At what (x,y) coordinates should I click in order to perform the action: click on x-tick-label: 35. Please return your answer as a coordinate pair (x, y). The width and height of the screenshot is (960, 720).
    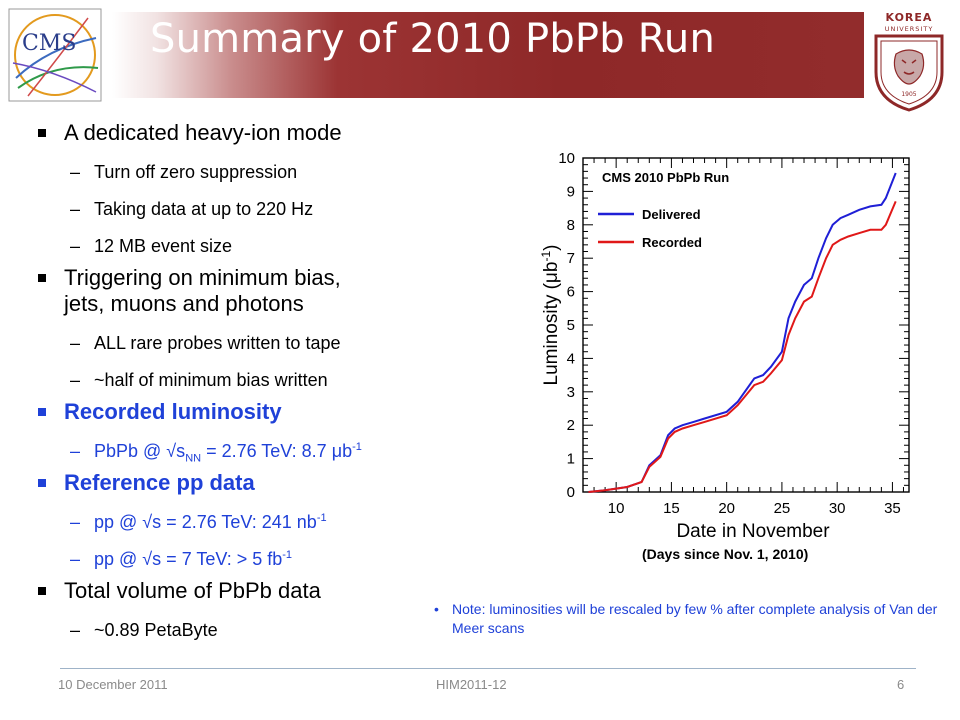
    Looking at the image, I should click on (892, 508).